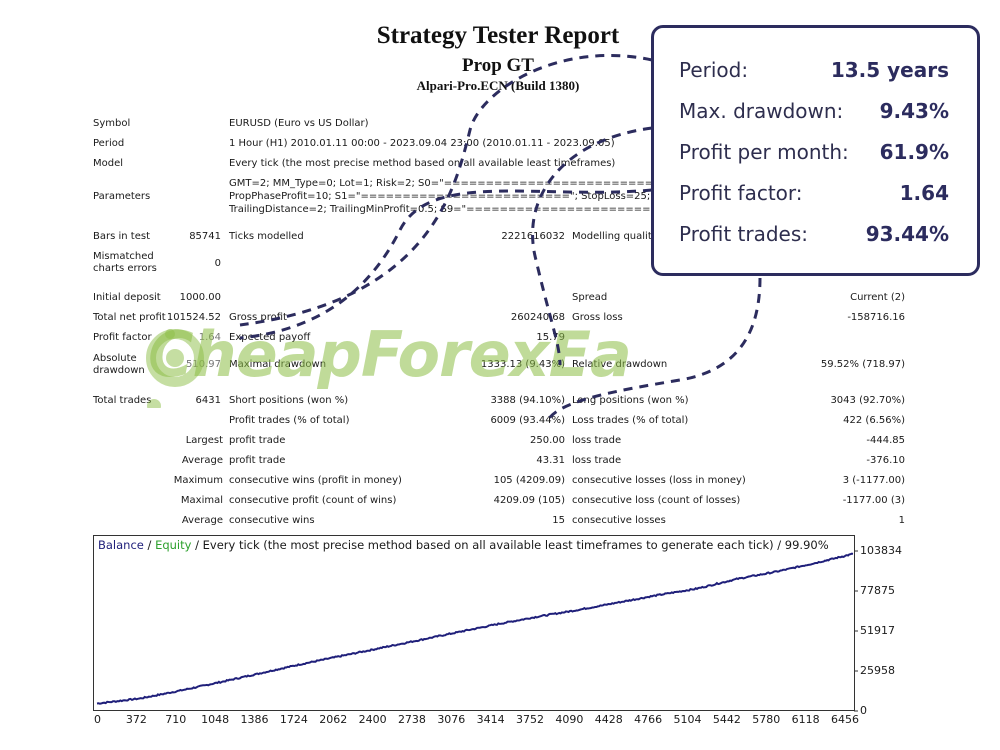  I want to click on model-label: Model, so click(108, 163).